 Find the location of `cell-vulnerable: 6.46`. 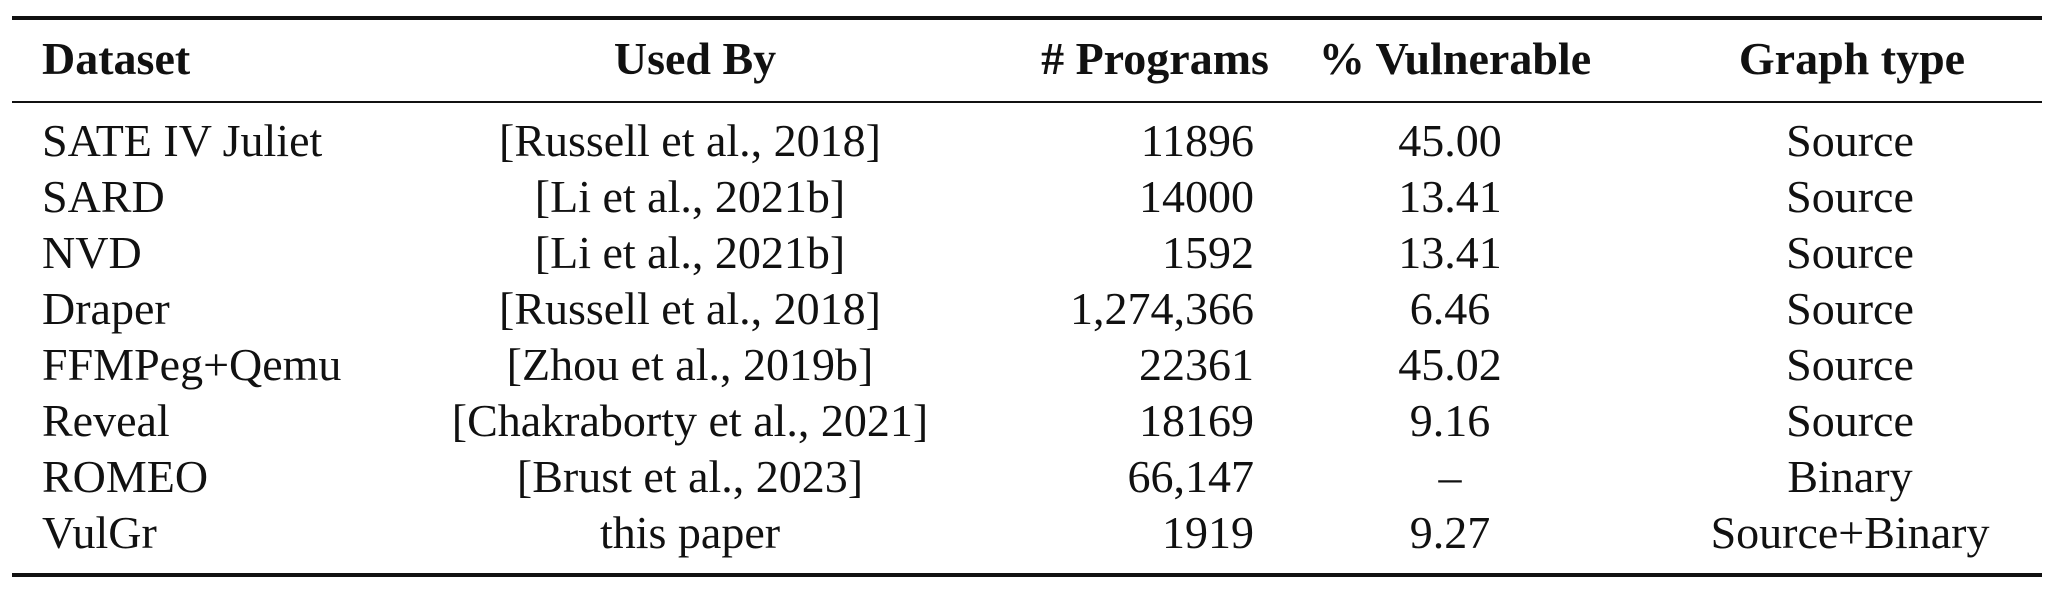

cell-vulnerable: 6.46 is located at coordinates (1450, 308).